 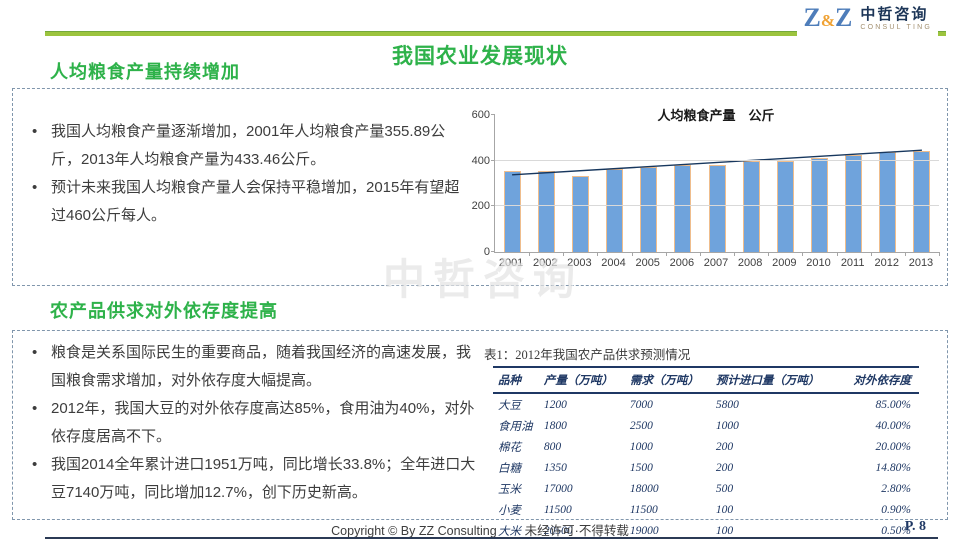 What do you see at coordinates (255, 201) in the screenshot?
I see `bullet-text: 预计未来我国人均粮食产量人会保持平稳增加，2015年有望超过460公斤每人。` at bounding box center [255, 201].